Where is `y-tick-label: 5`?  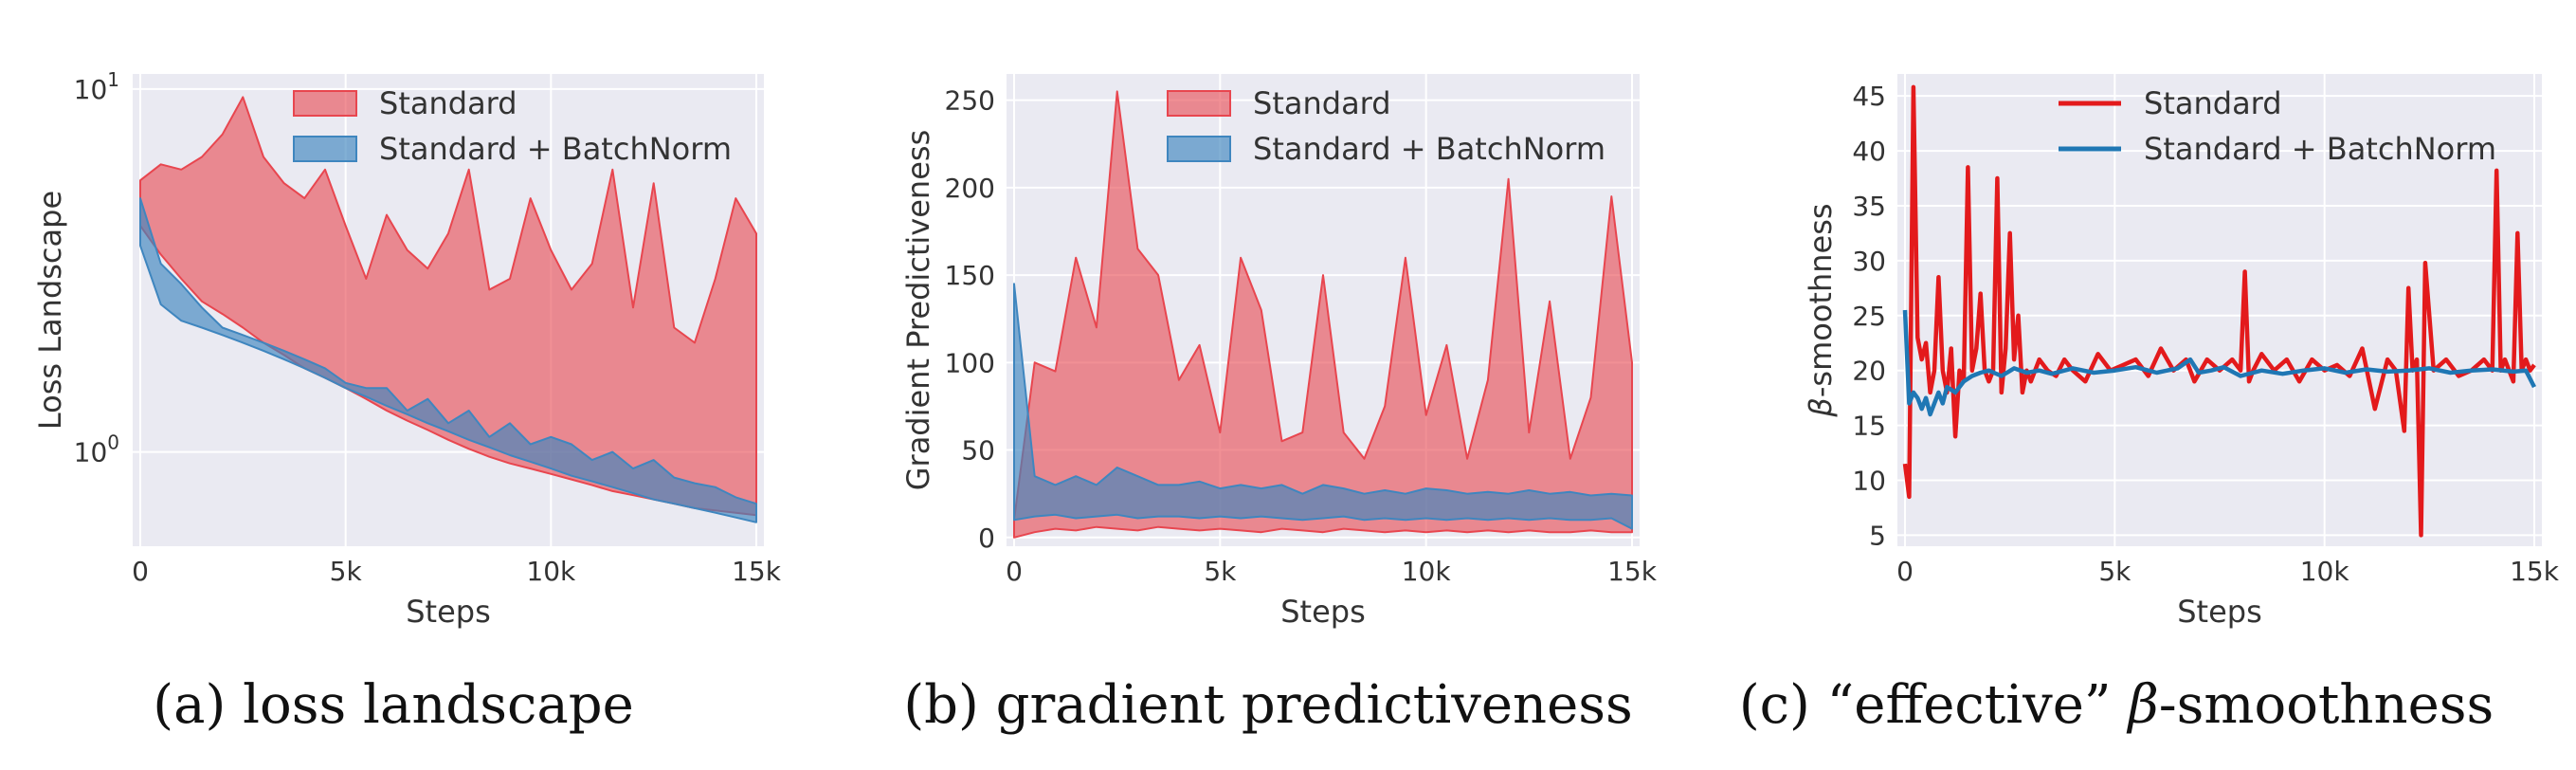 y-tick-label: 5 is located at coordinates (1877, 535).